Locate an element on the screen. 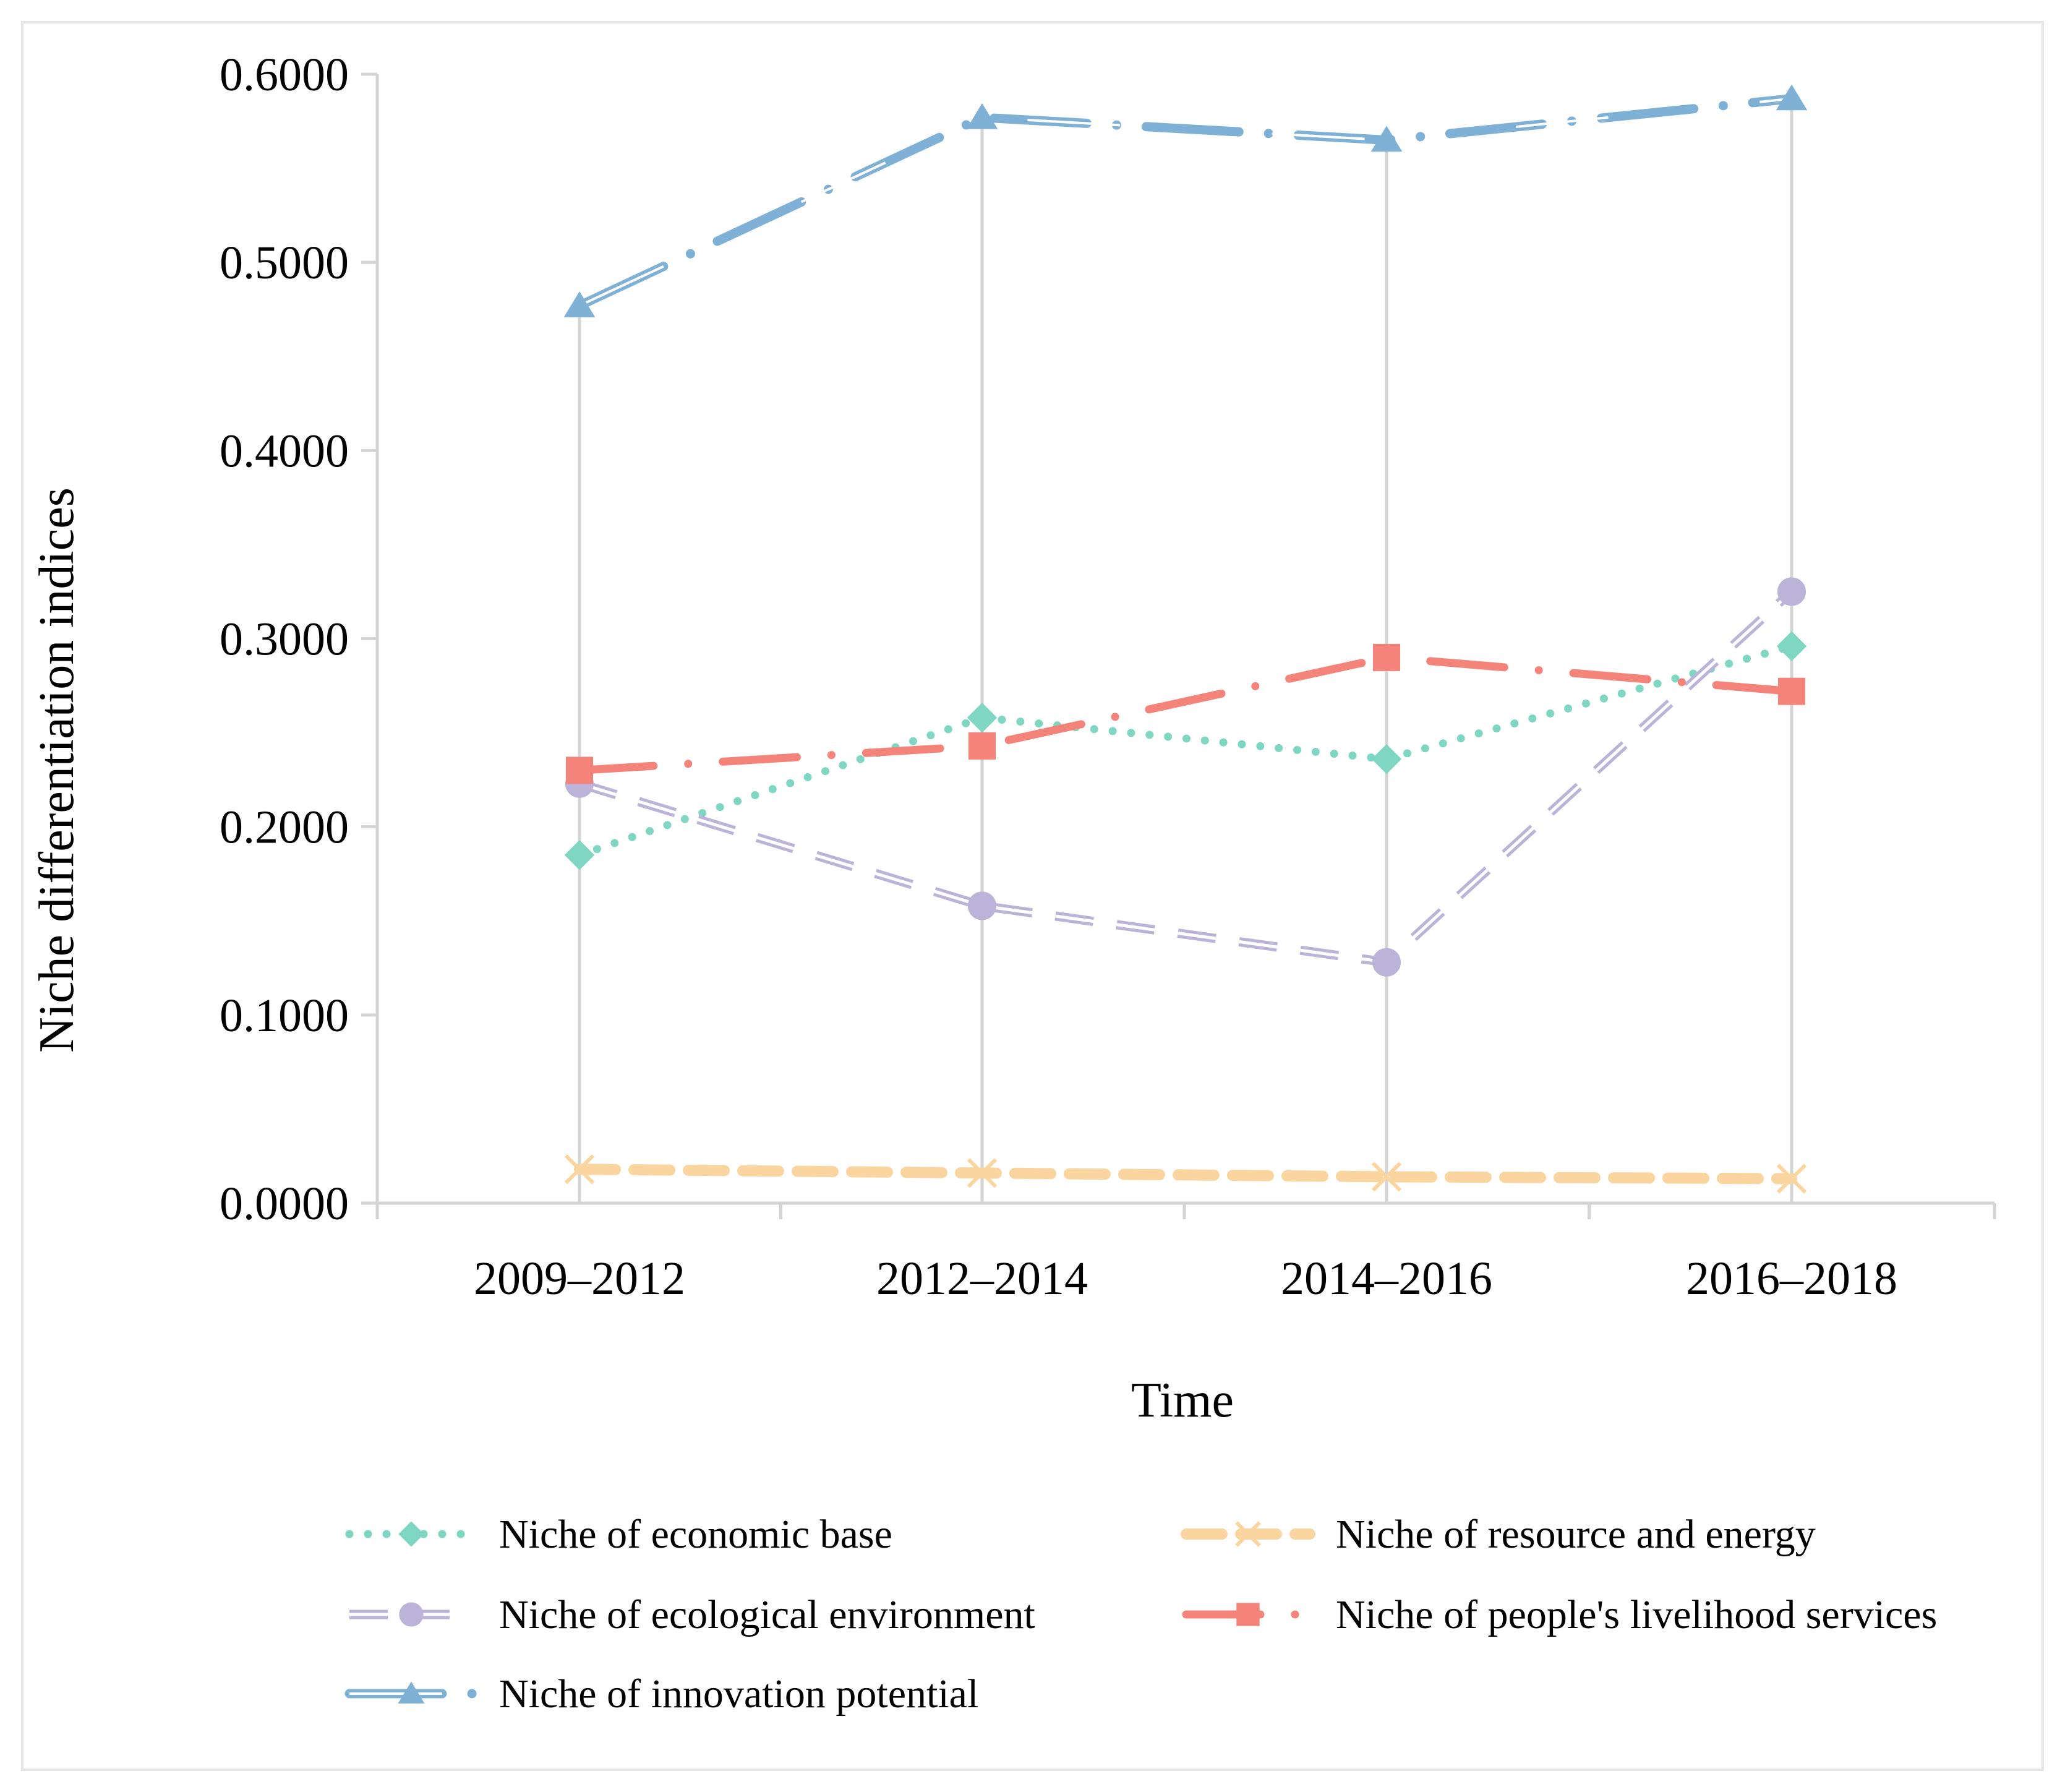 This screenshot has width=2065, height=1792. legend-item: Niche of innovation potential is located at coordinates (661, 1694).